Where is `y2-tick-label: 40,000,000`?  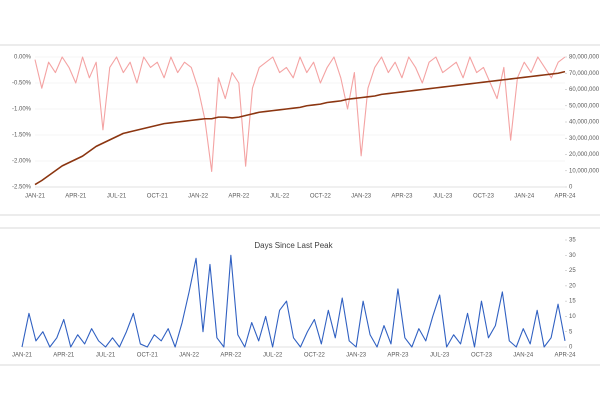
y2-tick-label: 40,000,000 is located at coordinates (584, 123).